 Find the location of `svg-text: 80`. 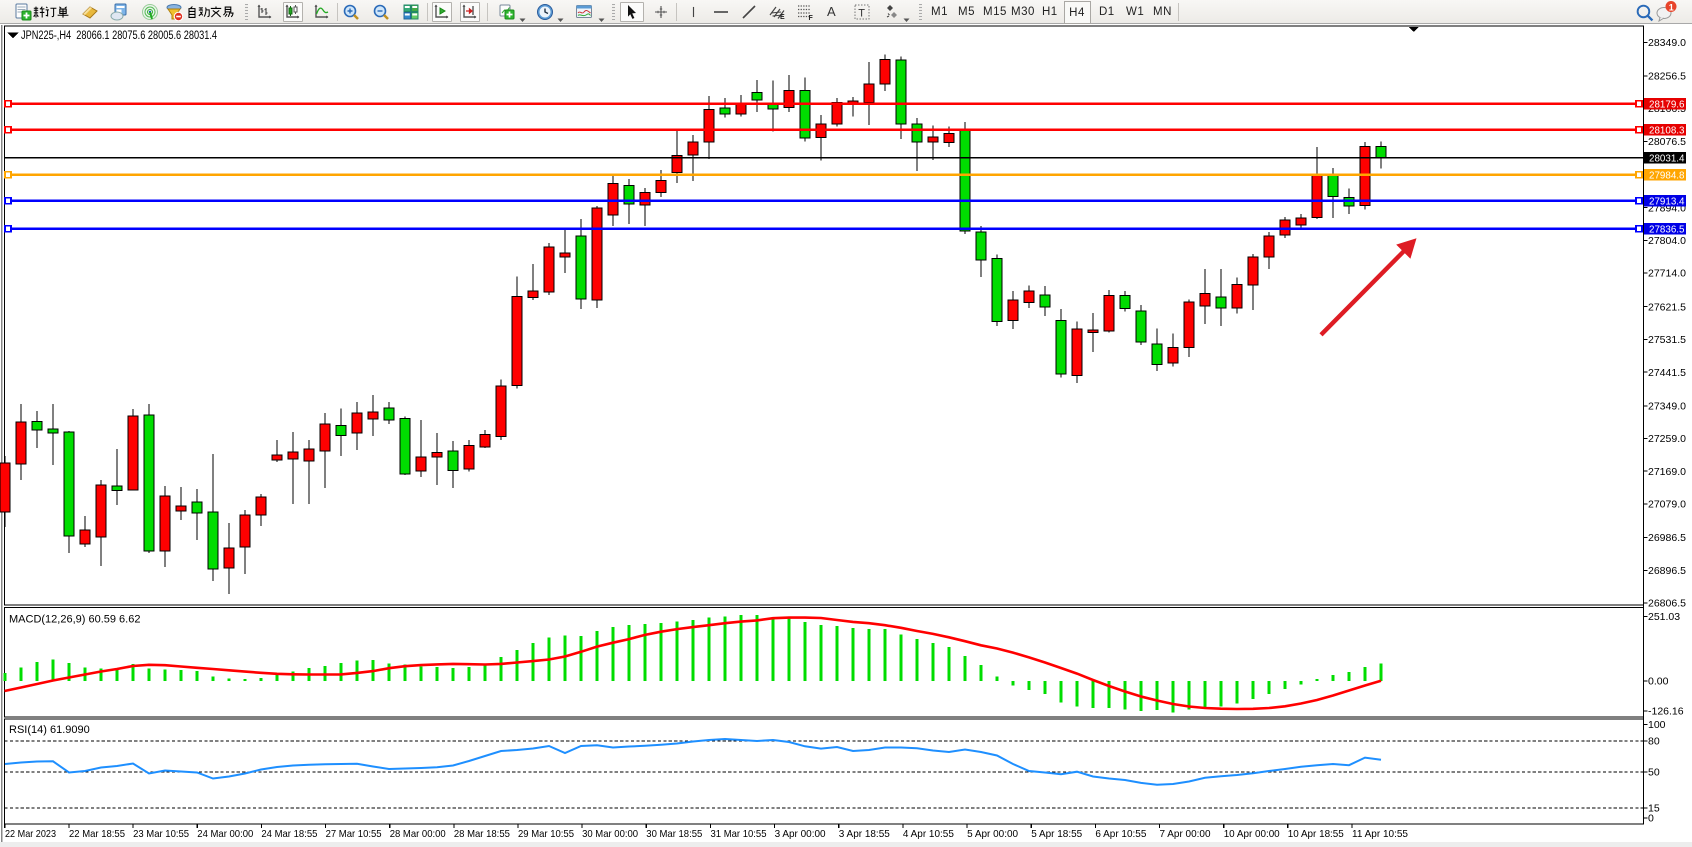

svg-text: 80 is located at coordinates (1654, 742).